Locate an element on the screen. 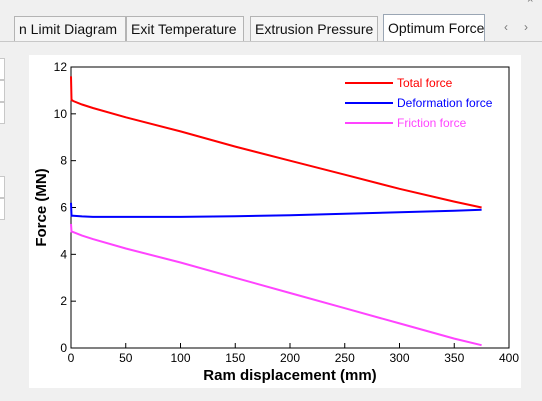 This screenshot has height=401, width=542. chevron-right-icon: › is located at coordinates (526, 27).